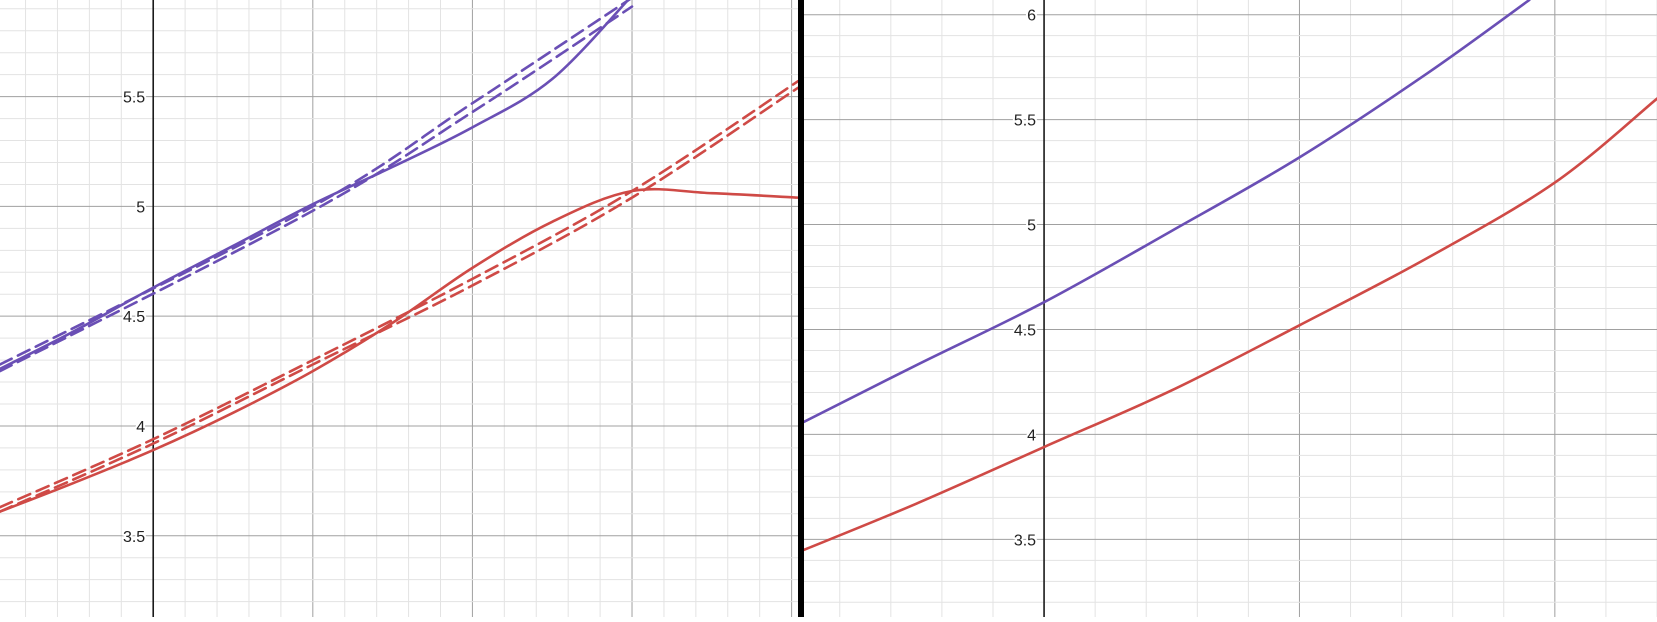 Image resolution: width=1657 pixels, height=622 pixels. I want to click on right-y-tick-label: 6, so click(1031, 16).